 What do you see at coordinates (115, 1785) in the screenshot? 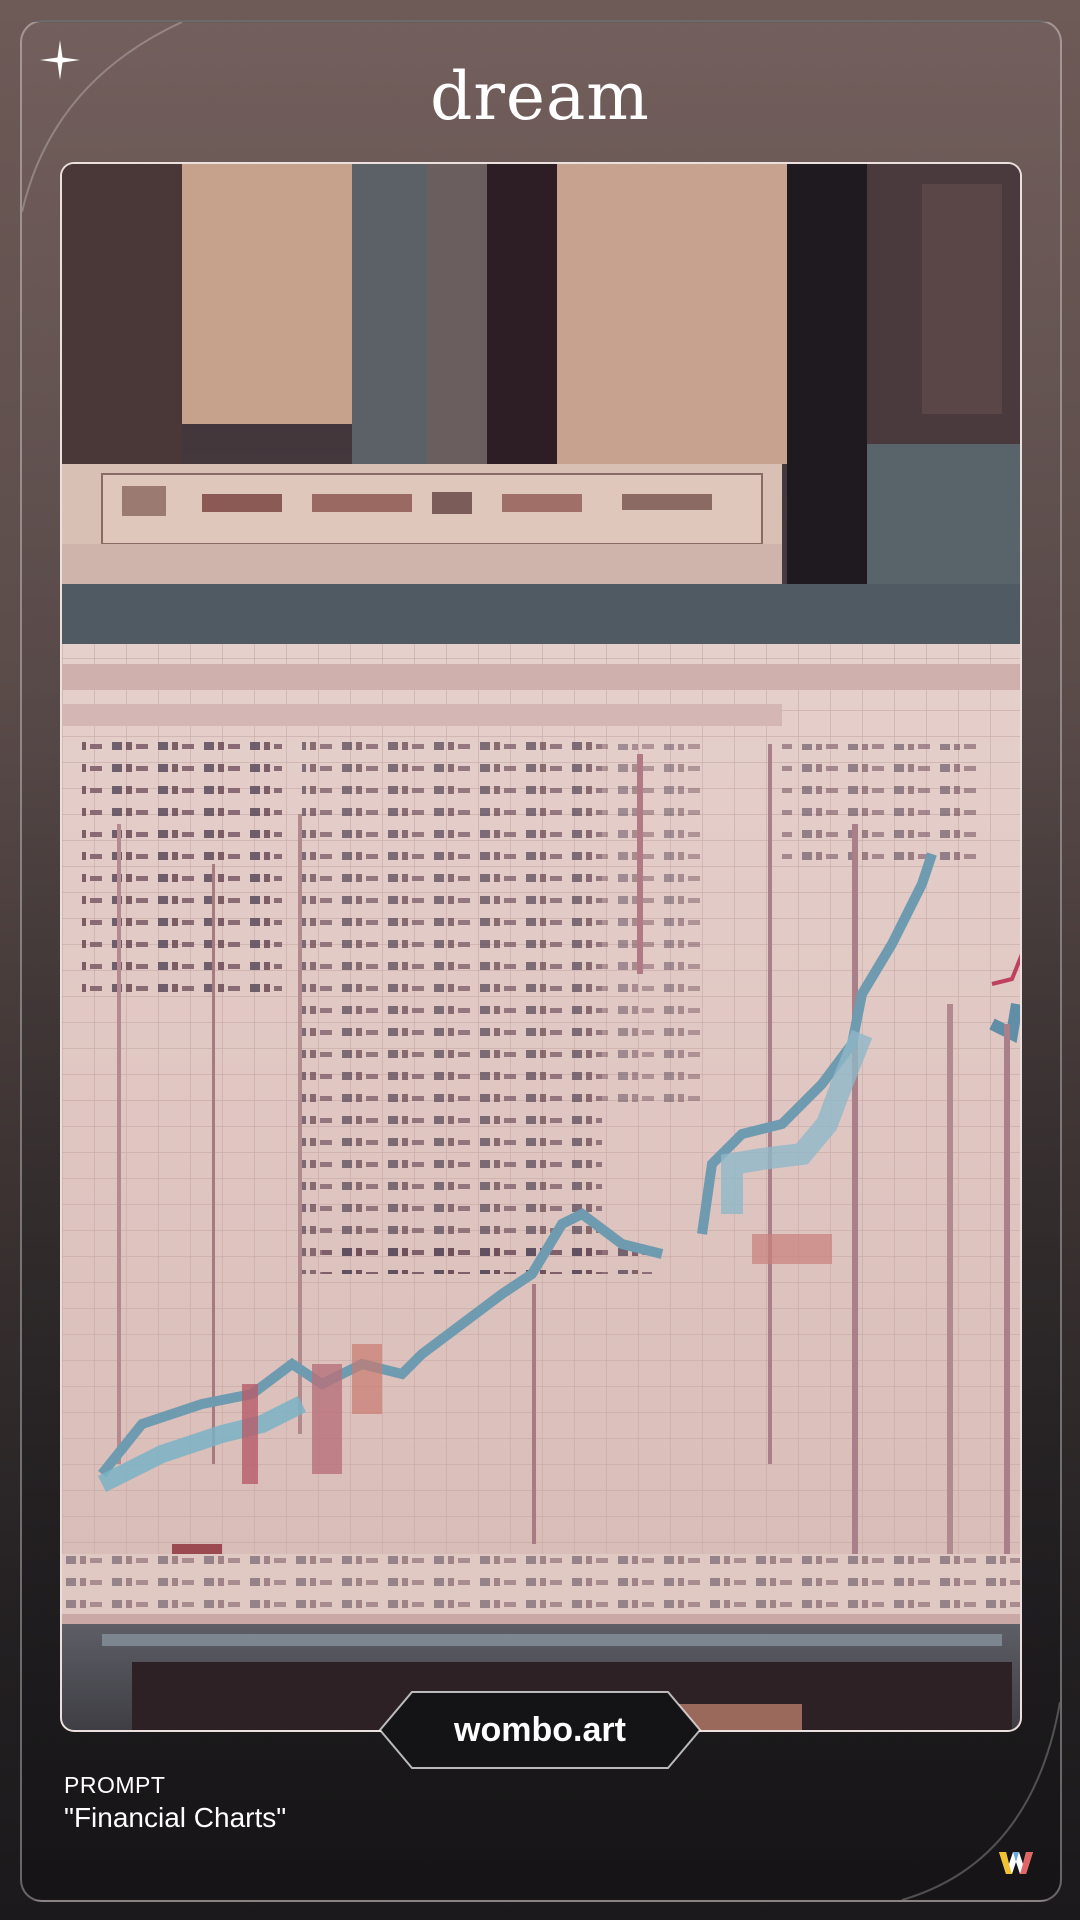
I see `prompt-label: PROMPT` at bounding box center [115, 1785].